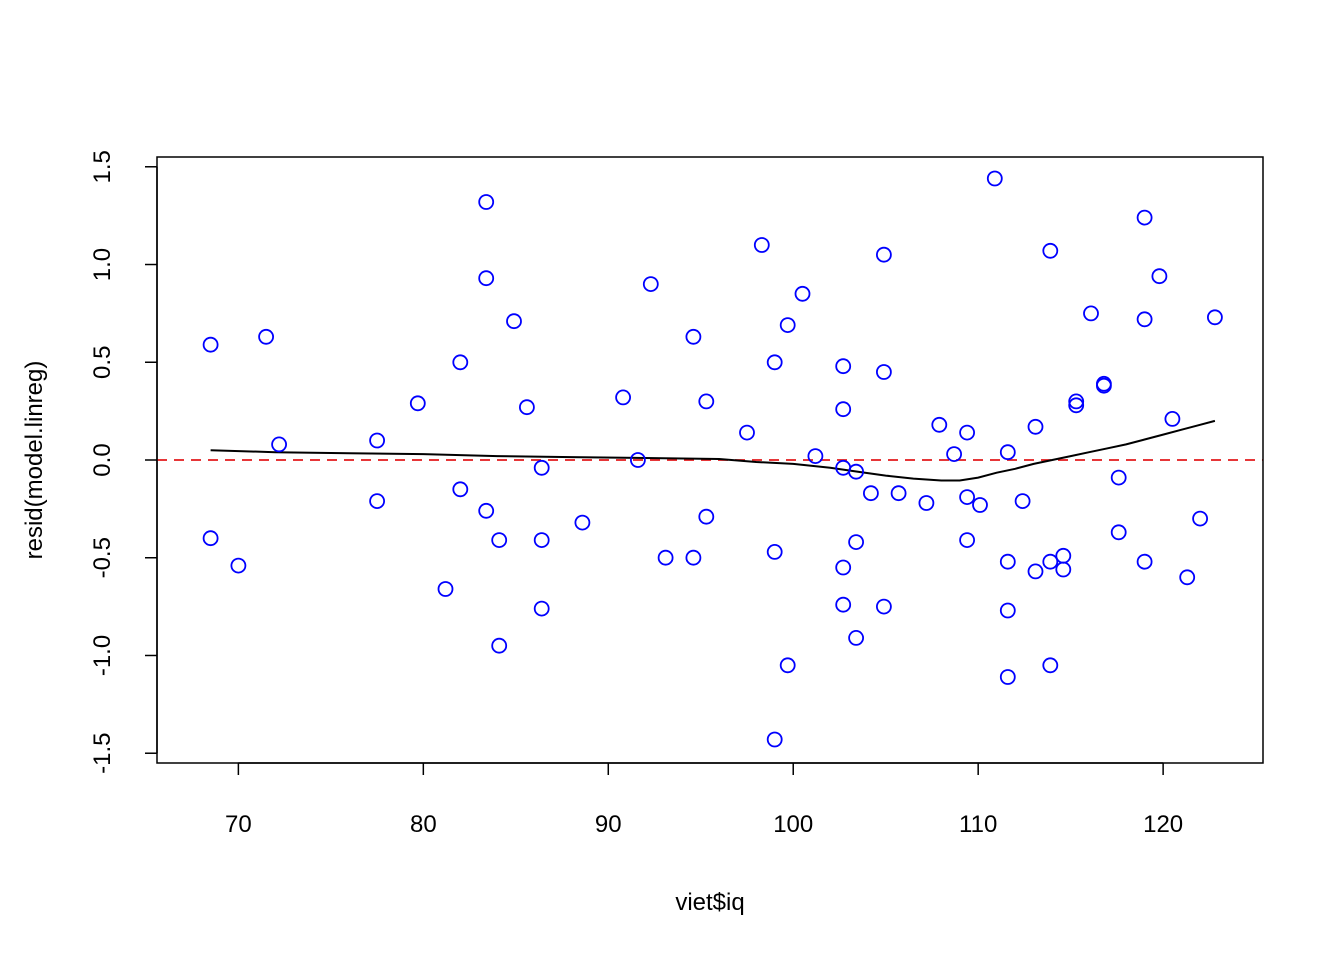 Image resolution: width=1344 pixels, height=960 pixels. I want to click on y-tick-label: 0.0, so click(102, 459).